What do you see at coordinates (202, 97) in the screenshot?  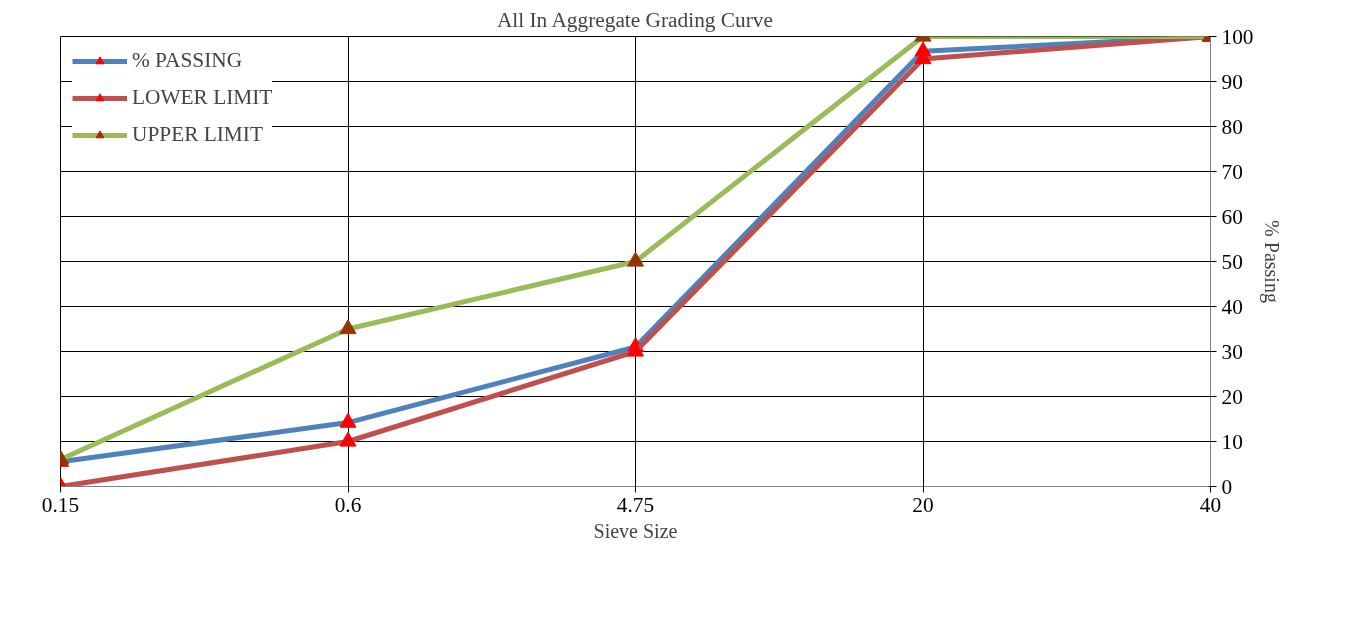 I see `legend-label: LOWER LIMIT` at bounding box center [202, 97].